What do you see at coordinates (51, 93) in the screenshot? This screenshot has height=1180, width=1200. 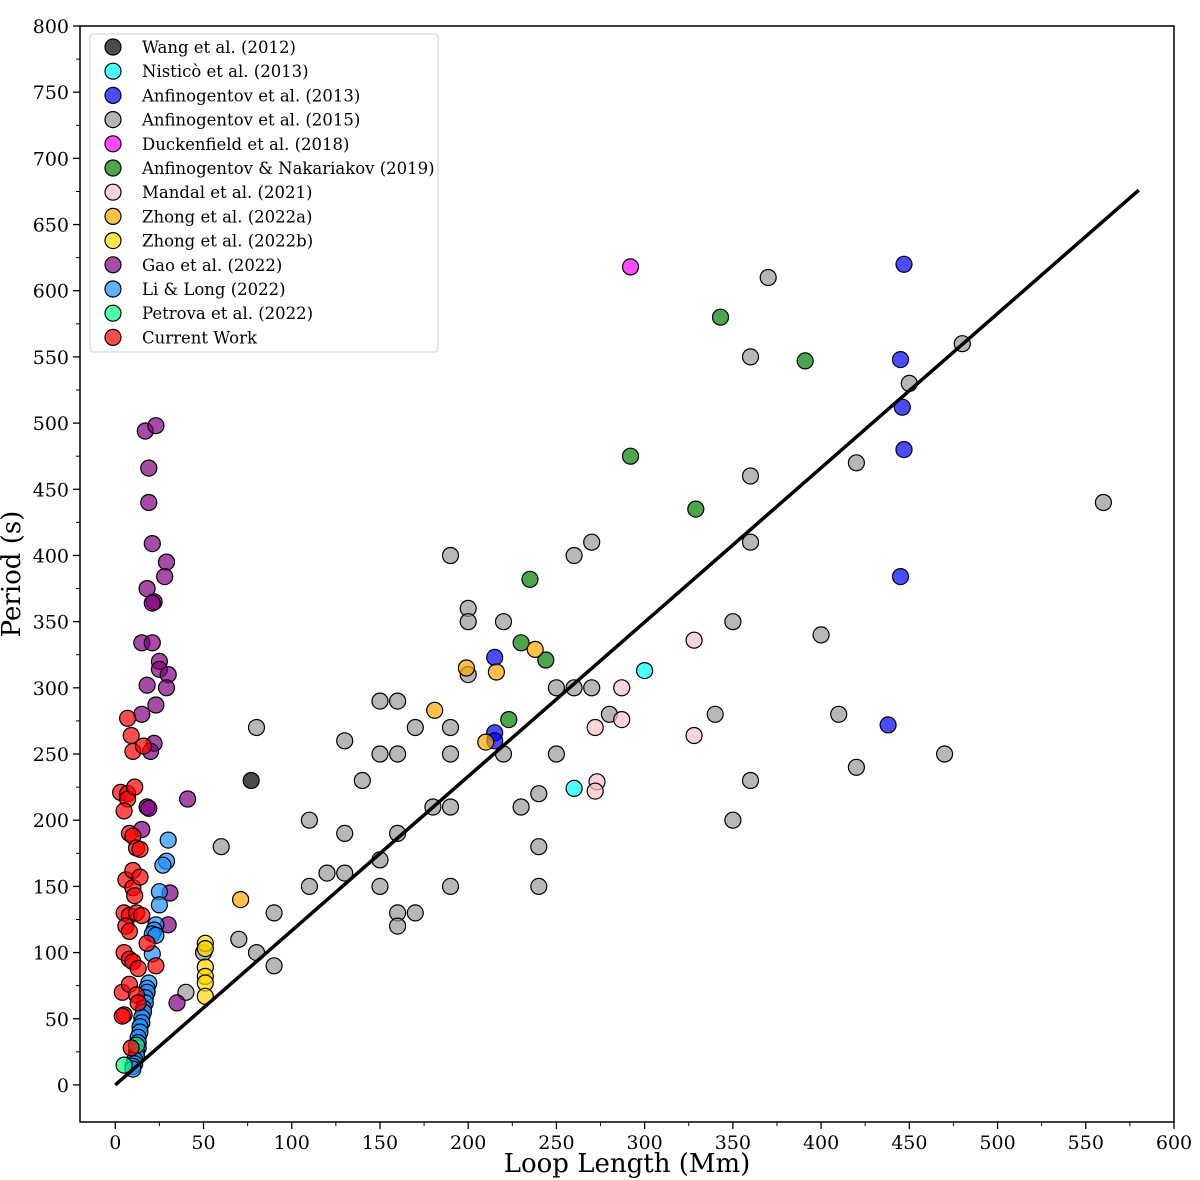 I see `y-tick-label-15: 750` at bounding box center [51, 93].